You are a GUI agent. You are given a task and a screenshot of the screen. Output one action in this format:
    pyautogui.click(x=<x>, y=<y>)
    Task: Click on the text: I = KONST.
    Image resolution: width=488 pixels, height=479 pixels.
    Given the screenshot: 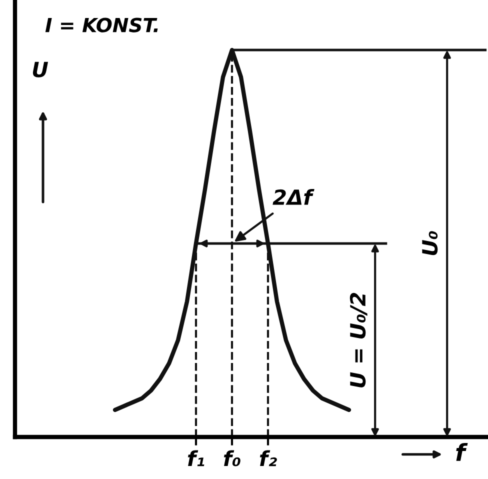 What is the action you would take?
    pyautogui.click(x=101, y=25)
    